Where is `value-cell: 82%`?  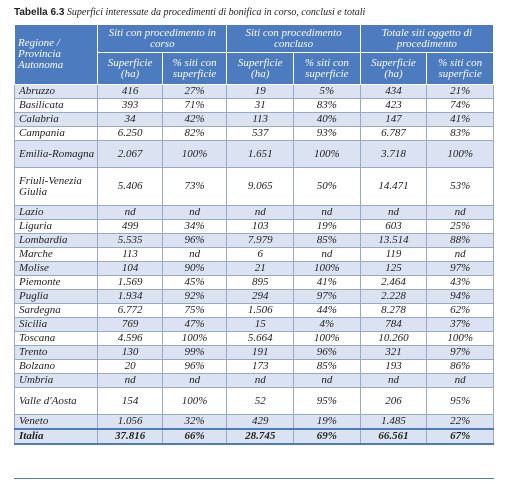 value-cell: 82% is located at coordinates (194, 133).